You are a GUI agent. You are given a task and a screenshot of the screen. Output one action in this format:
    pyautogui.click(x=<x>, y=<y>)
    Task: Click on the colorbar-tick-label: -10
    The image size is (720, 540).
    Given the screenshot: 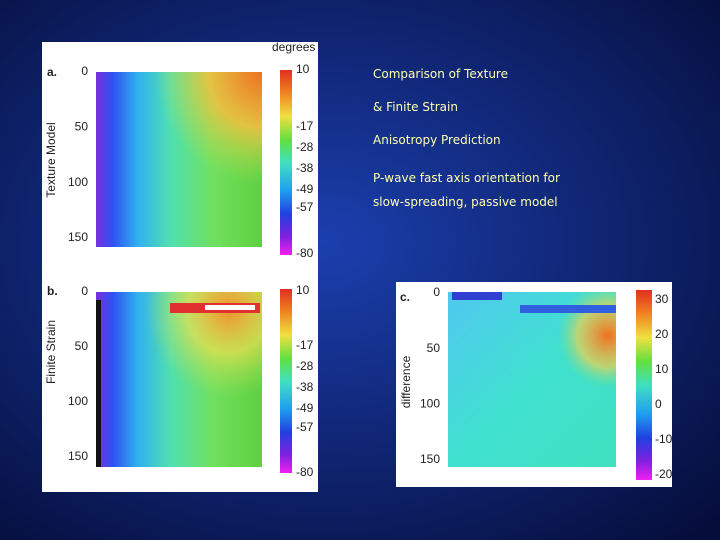 What is the action you would take?
    pyautogui.click(x=664, y=439)
    